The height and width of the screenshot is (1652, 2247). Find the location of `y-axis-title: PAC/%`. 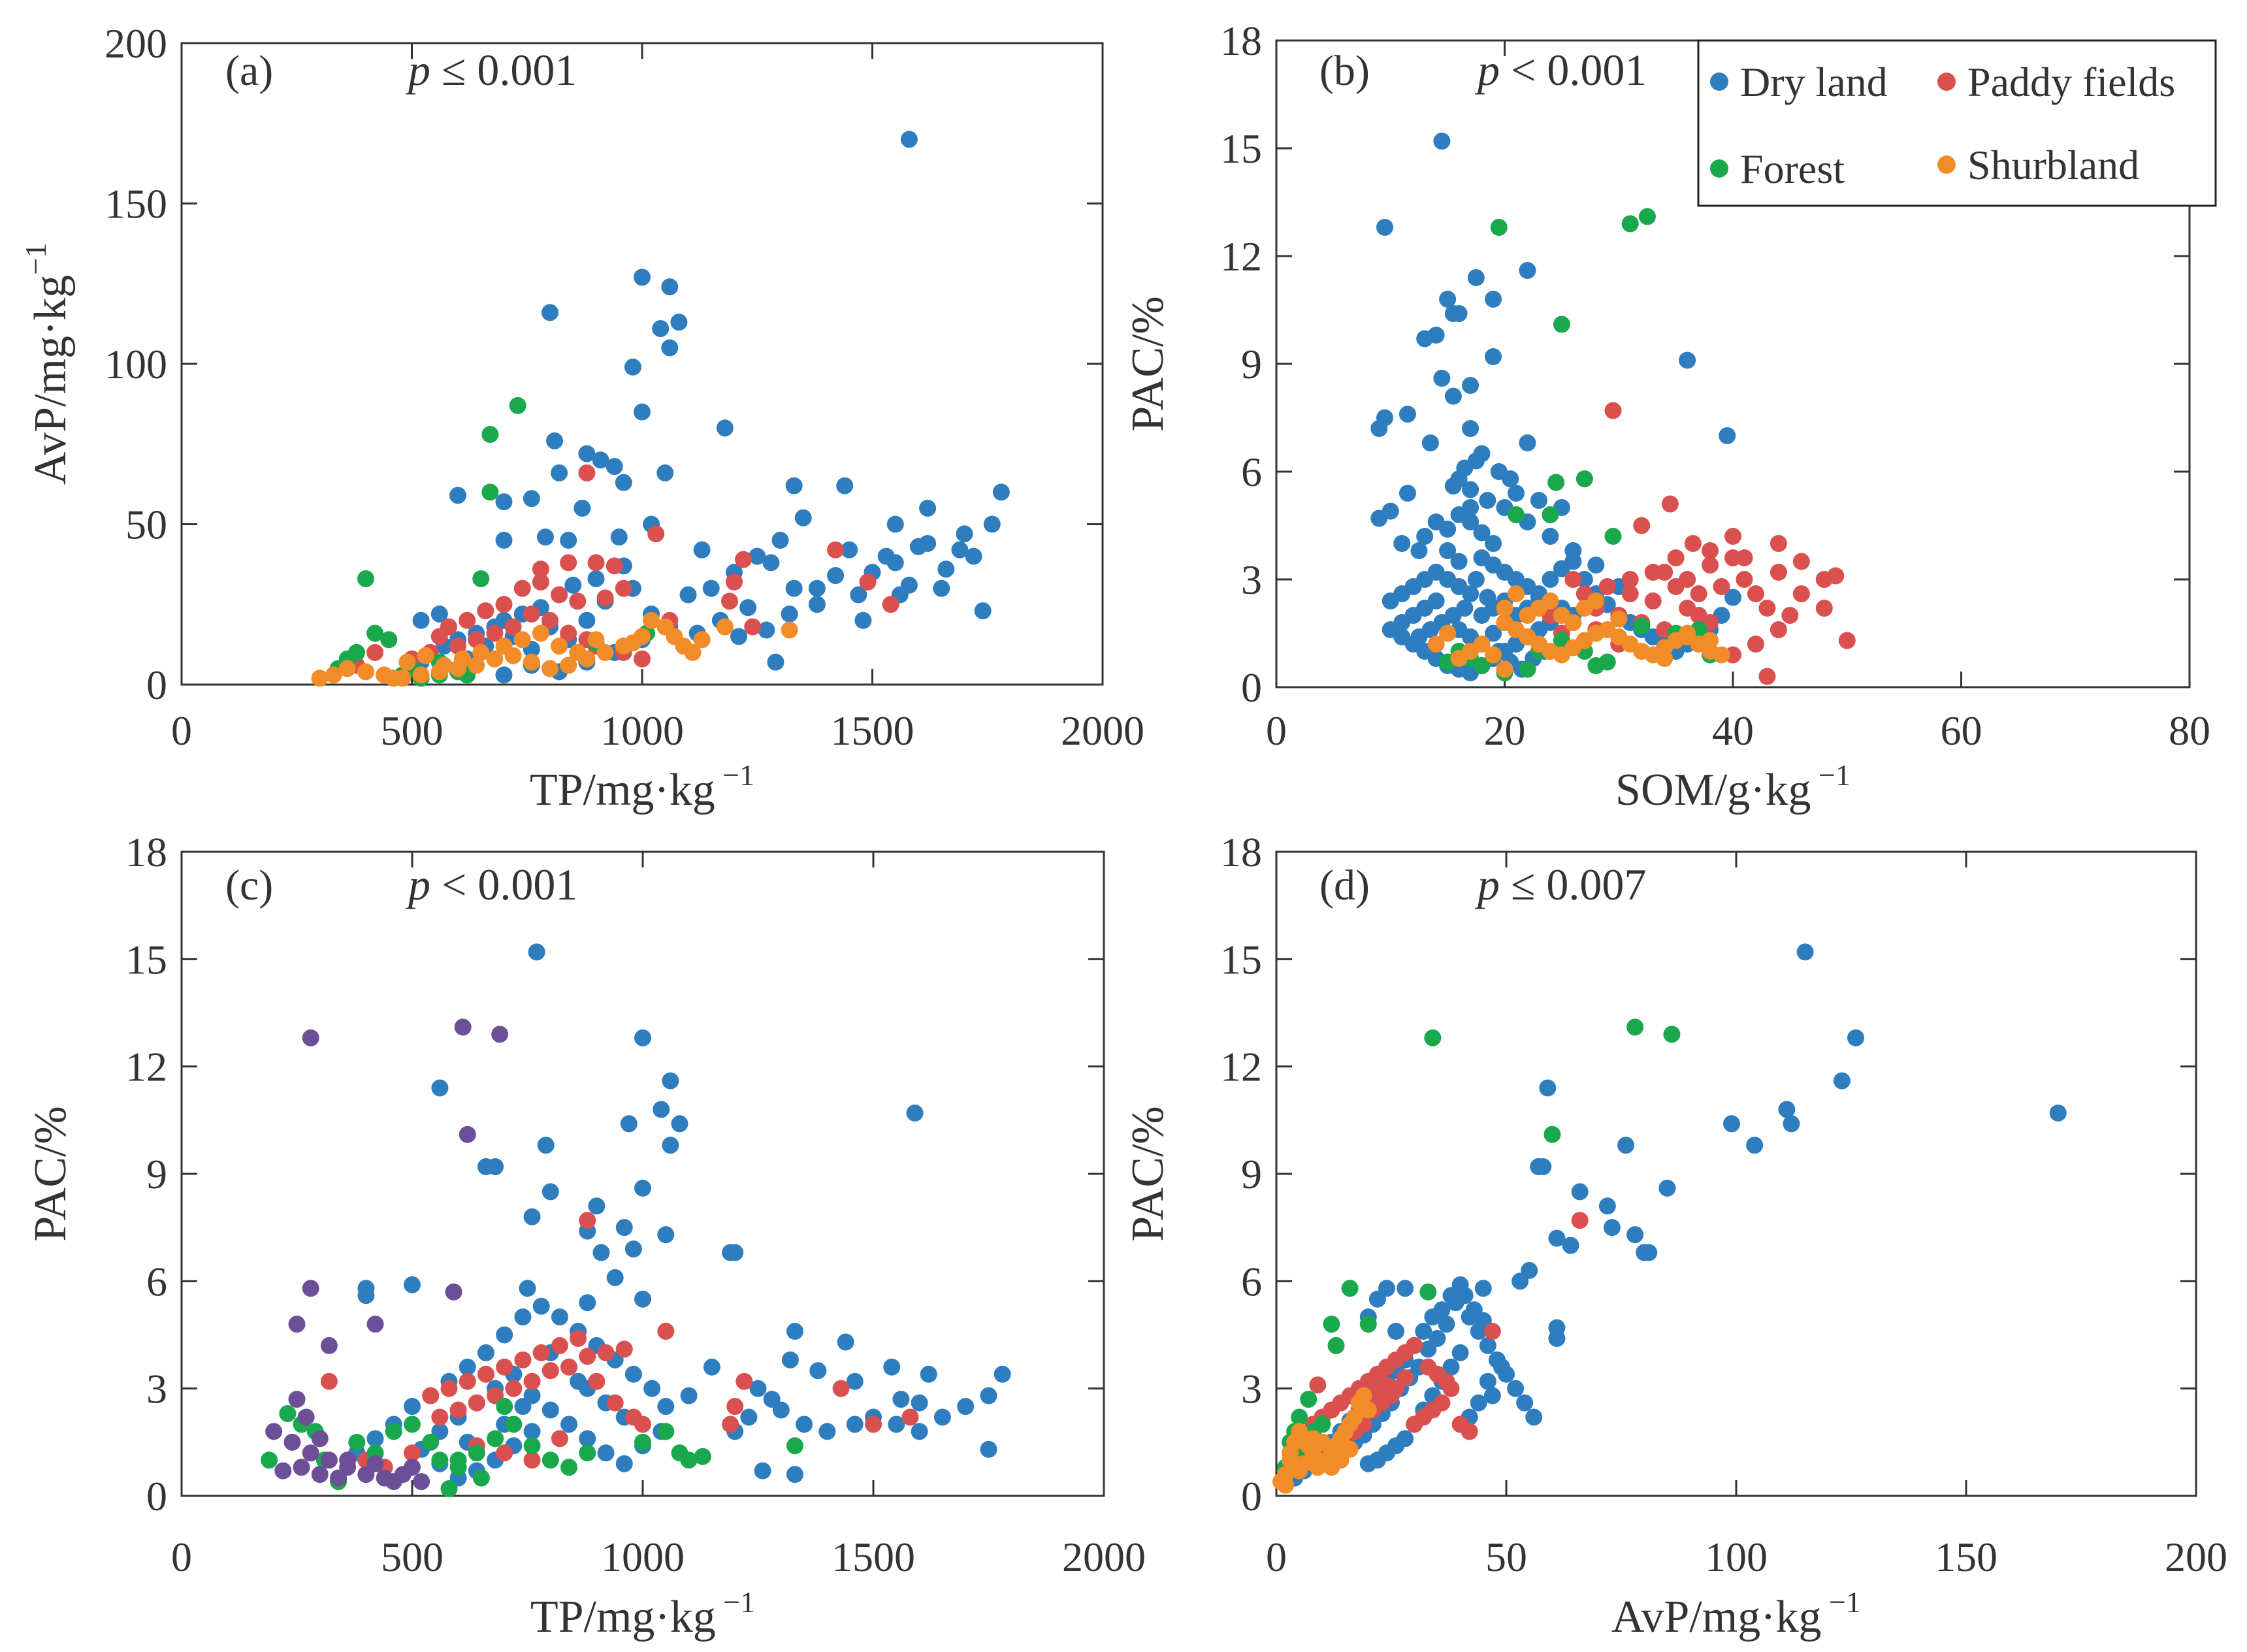

y-axis-title: PAC/% is located at coordinates (1148, 1174).